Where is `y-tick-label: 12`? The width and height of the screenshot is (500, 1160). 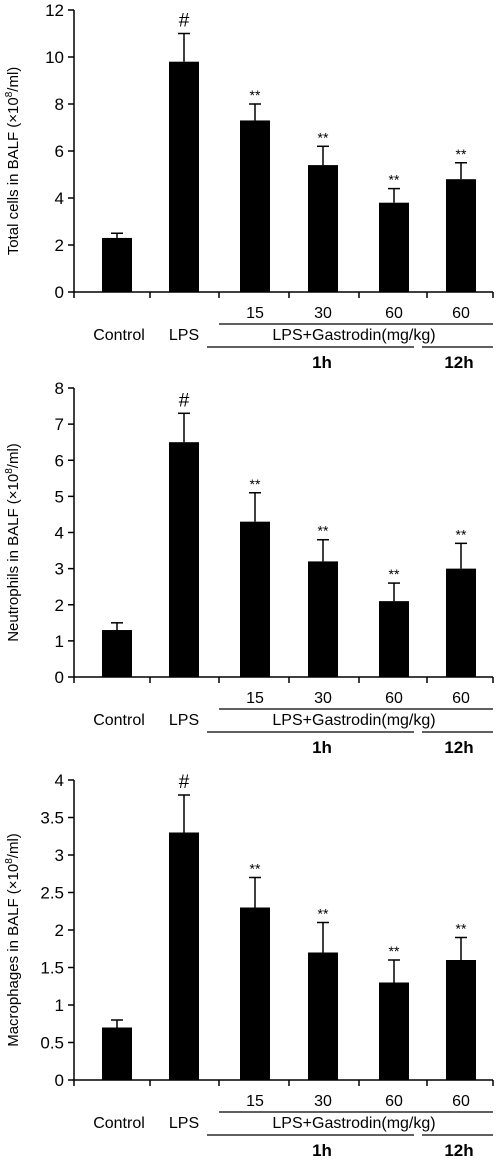
y-tick-label: 12 is located at coordinates (54, 10).